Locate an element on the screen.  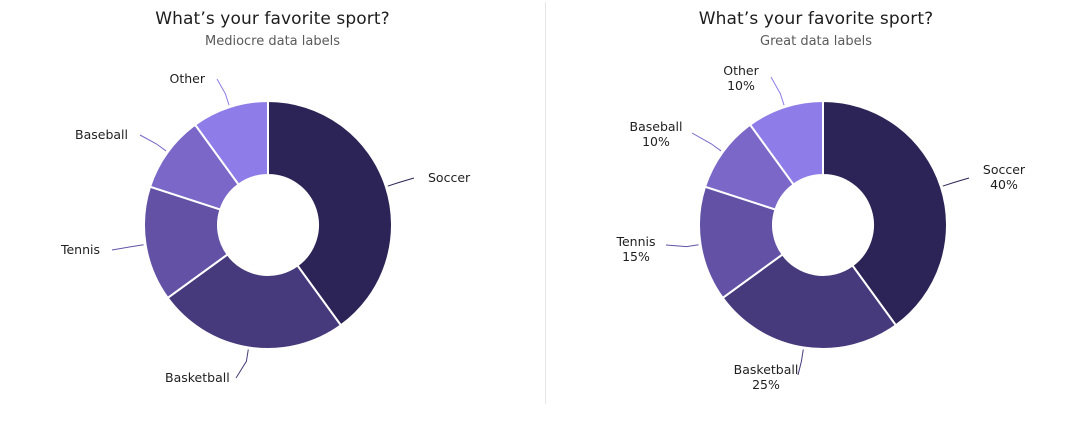
data-label-percent: 25% is located at coordinates (766, 384).